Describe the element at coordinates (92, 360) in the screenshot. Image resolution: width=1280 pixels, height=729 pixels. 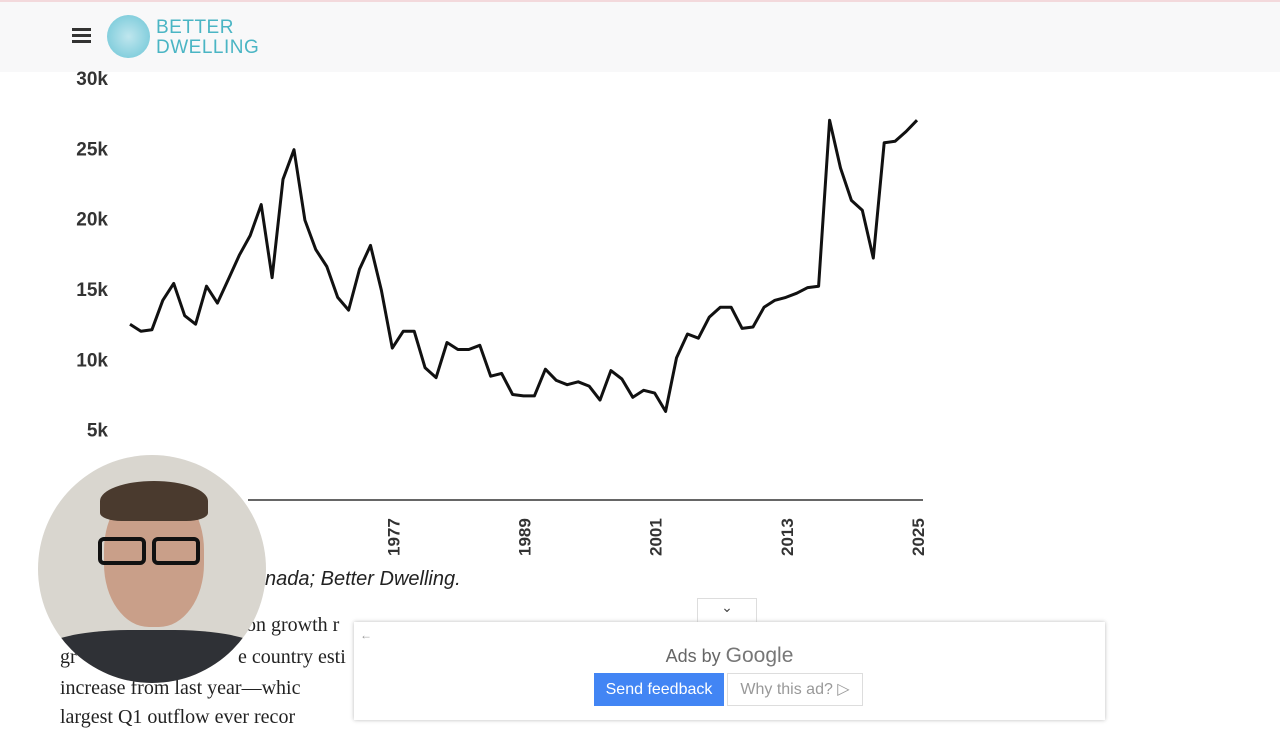
I see `y-tick-label: 10k` at that location.